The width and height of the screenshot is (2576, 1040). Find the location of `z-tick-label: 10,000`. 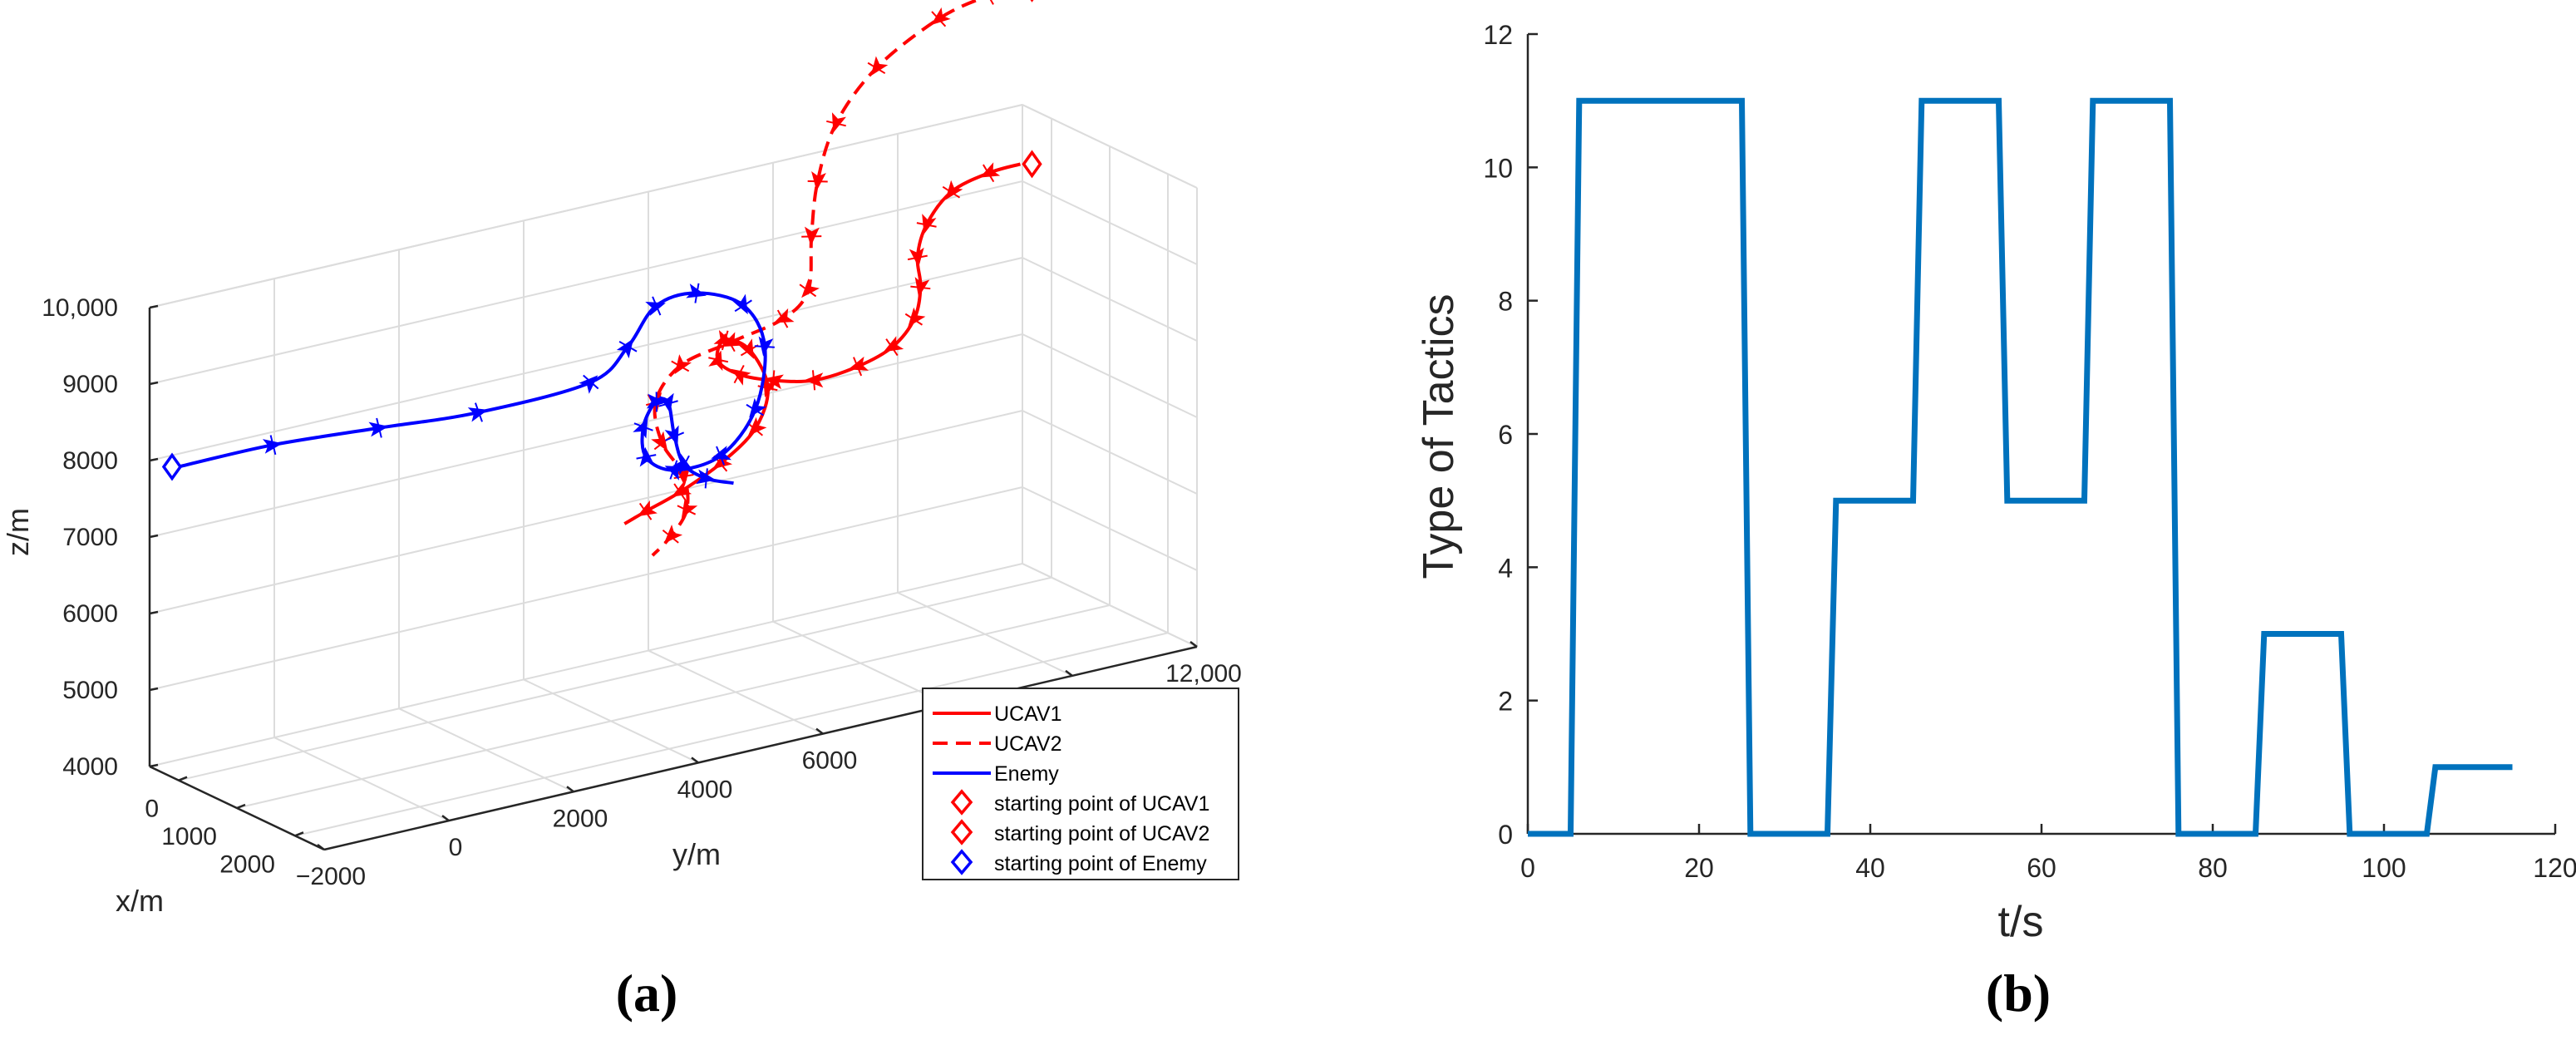

z-tick-label: 10,000 is located at coordinates (80, 308).